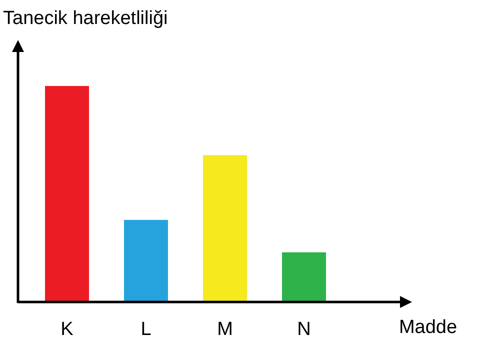 The image size is (485, 347). What do you see at coordinates (85, 18) in the screenshot?
I see `y-axis-title: Tanecik hareketliliği` at bounding box center [85, 18].